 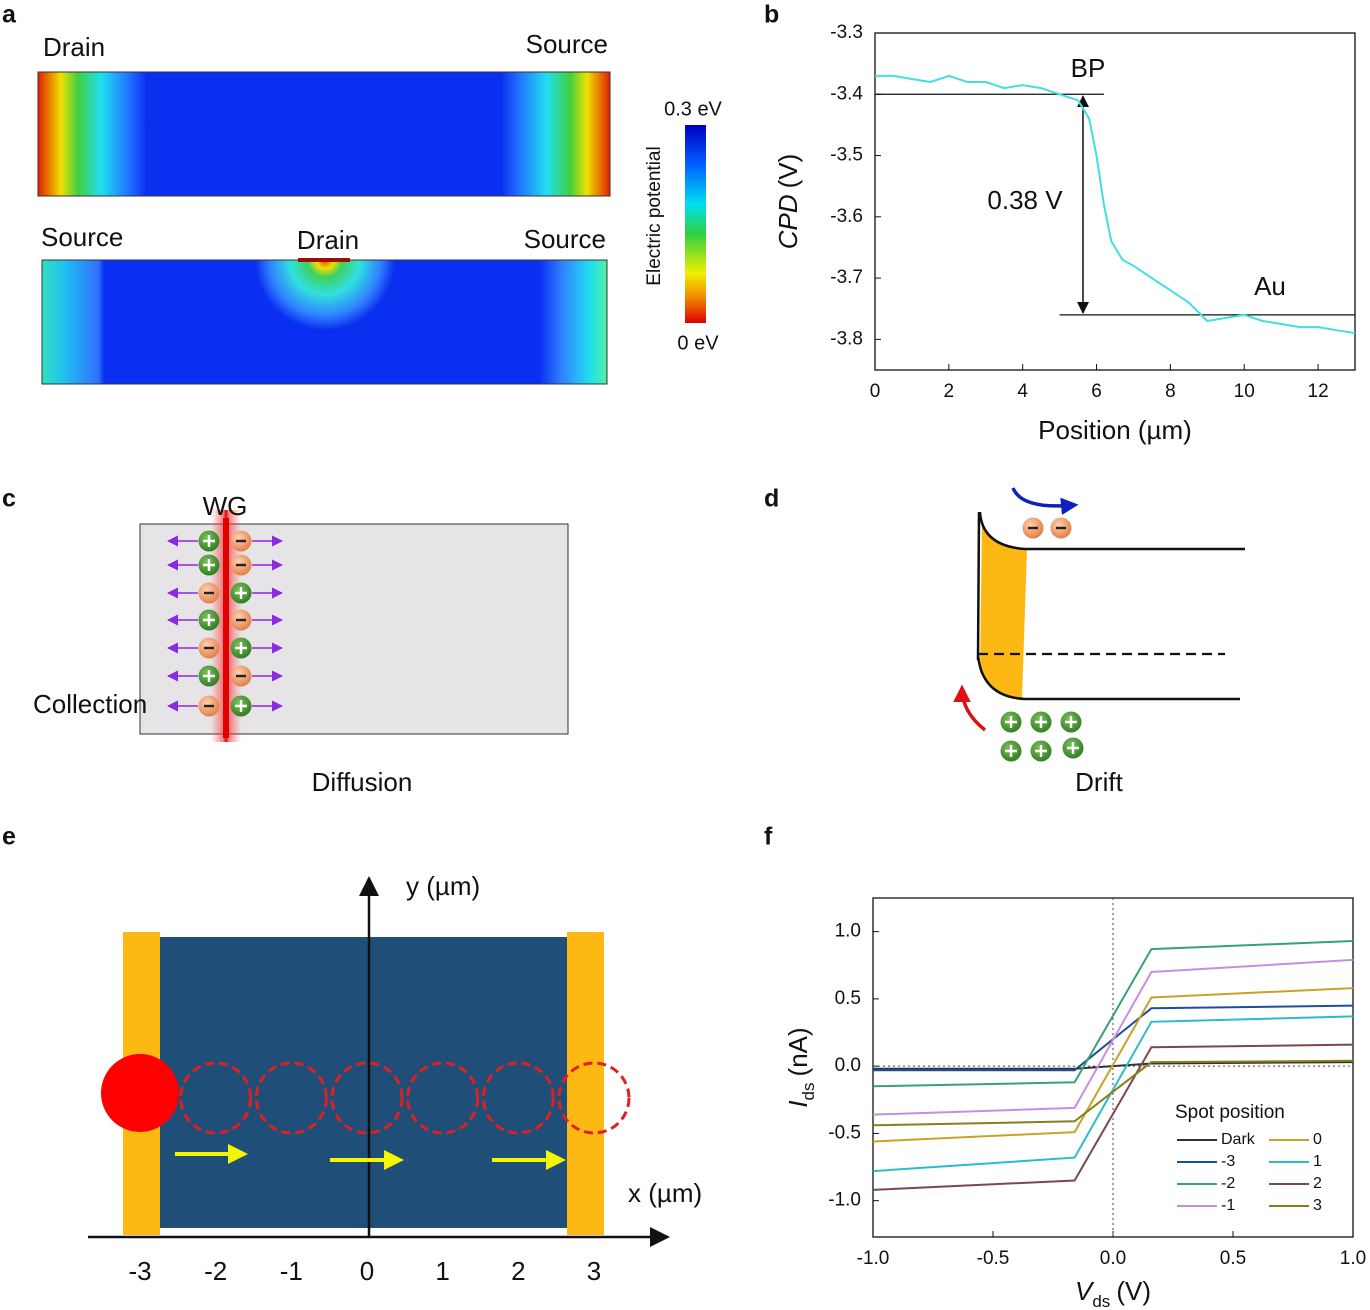 What do you see at coordinates (1228, 1161) in the screenshot?
I see `legend-label: -3` at bounding box center [1228, 1161].